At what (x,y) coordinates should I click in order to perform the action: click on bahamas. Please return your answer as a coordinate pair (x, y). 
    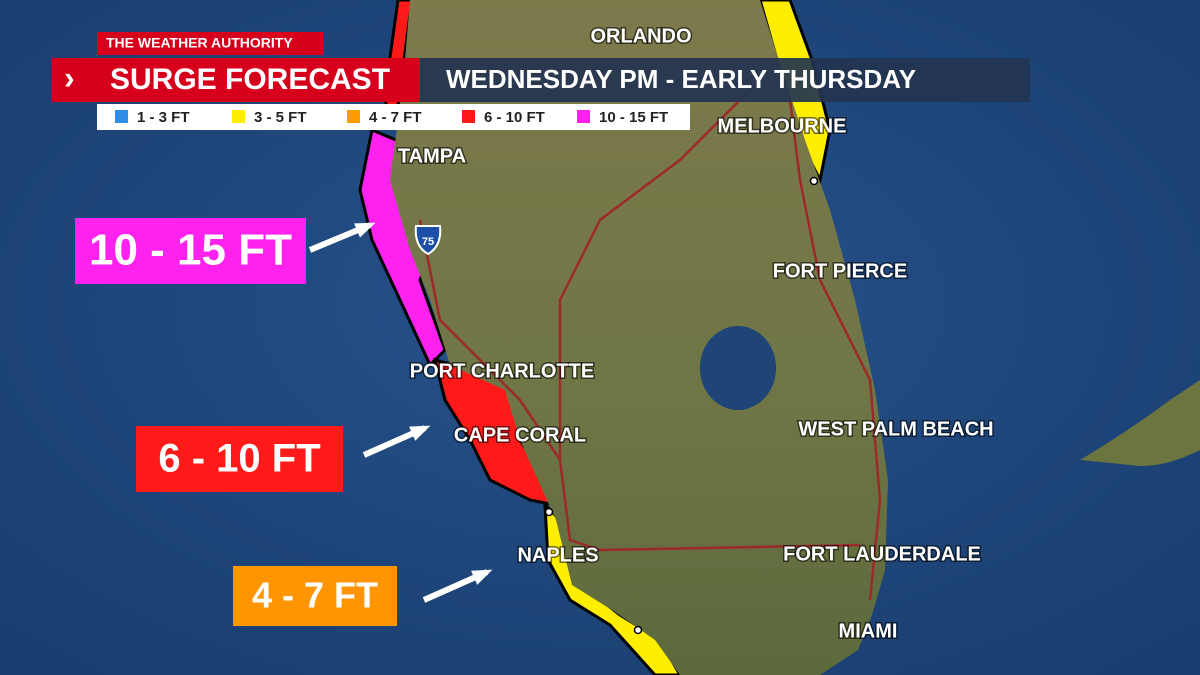
    Looking at the image, I should click on (1140, 423).